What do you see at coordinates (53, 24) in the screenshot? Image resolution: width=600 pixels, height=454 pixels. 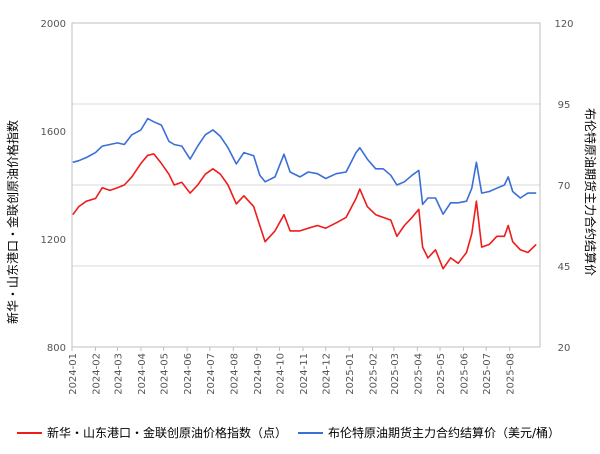 I see `left-tick-label-3: 2000` at bounding box center [53, 24].